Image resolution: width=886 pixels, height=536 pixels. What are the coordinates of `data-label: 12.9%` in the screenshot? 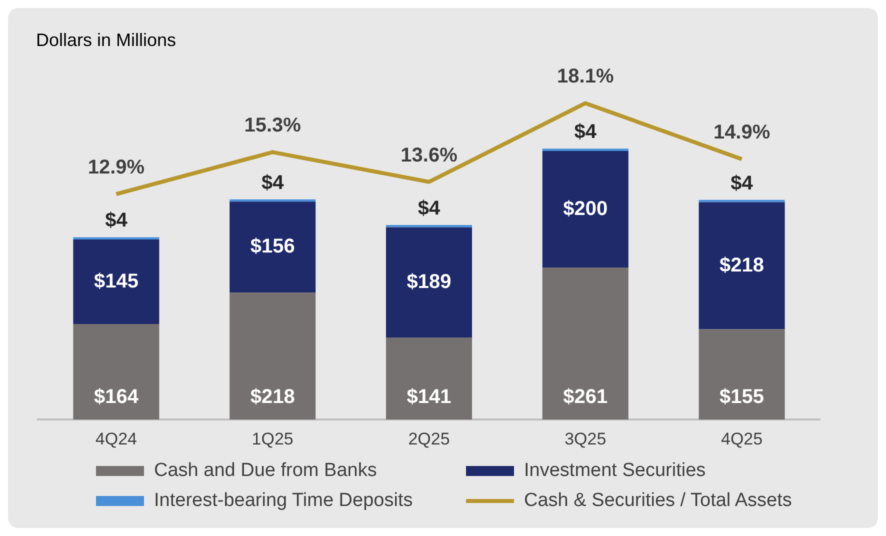 It's located at (116, 167).